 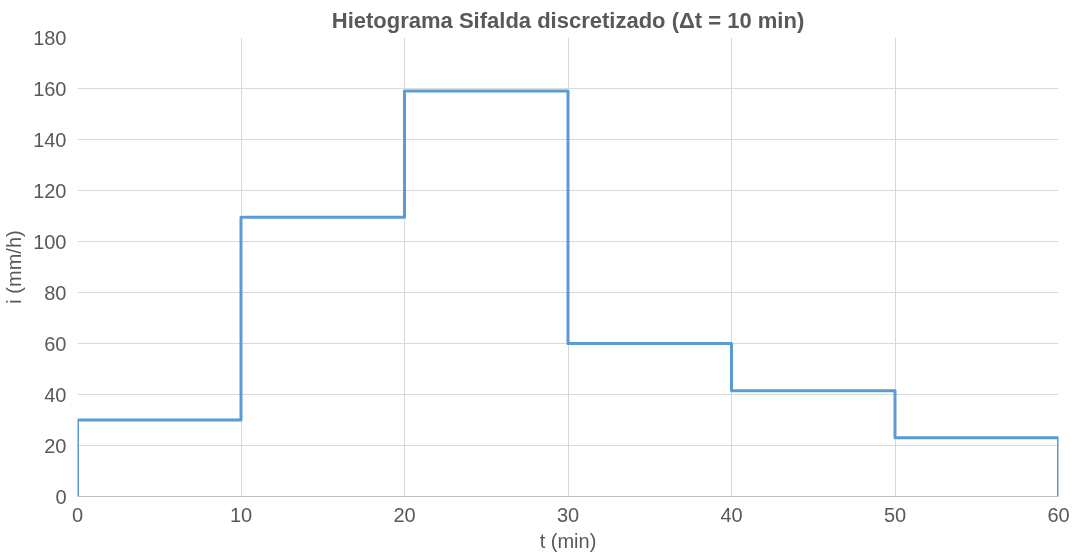 I want to click on x-tick-label: 60, so click(x=1058, y=514).